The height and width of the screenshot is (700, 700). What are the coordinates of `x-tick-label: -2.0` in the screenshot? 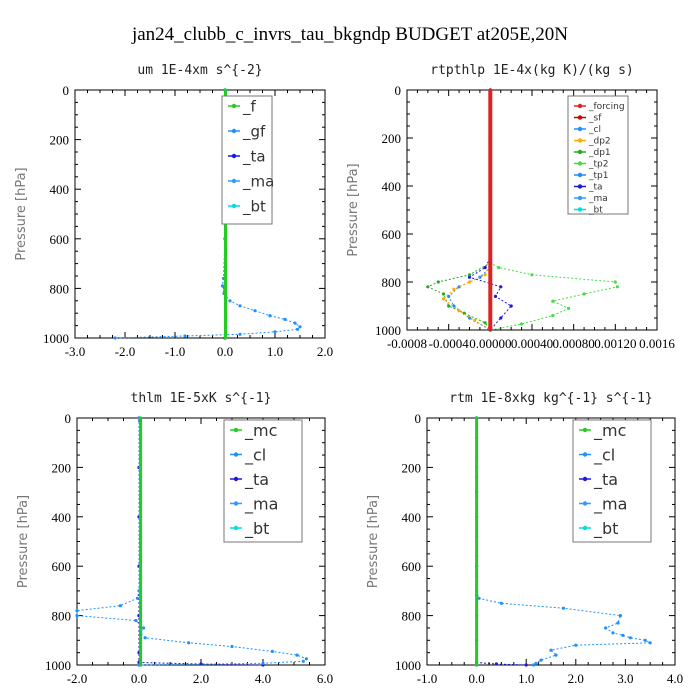 It's located at (77, 678).